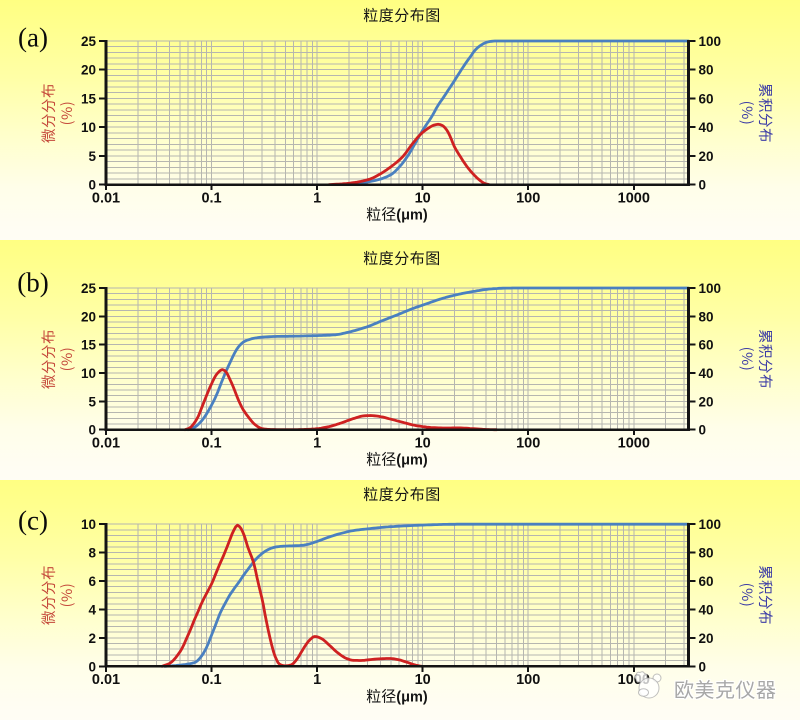  What do you see at coordinates (92, 553) in the screenshot?
I see `y-left-tick-label: 8` at bounding box center [92, 553].